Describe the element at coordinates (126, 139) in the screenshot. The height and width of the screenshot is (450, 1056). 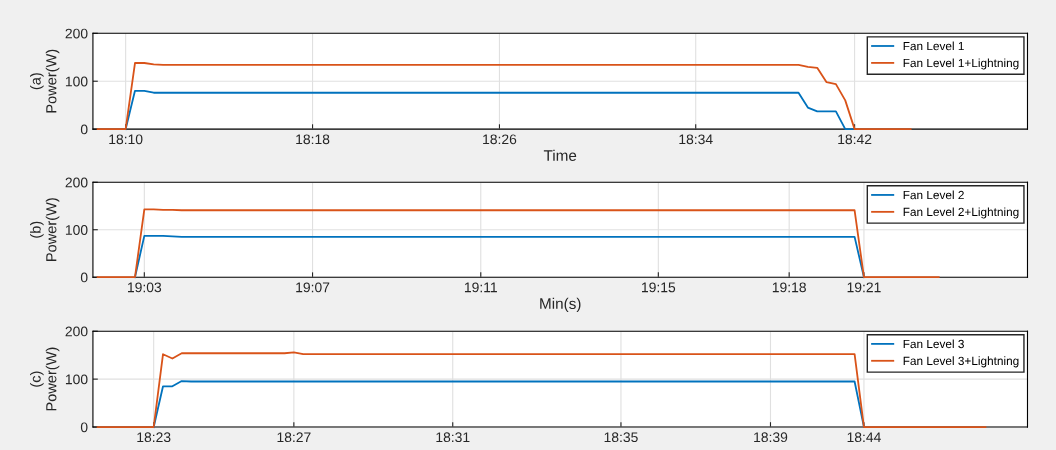
I see `x-tick-label: 18:10` at that location.